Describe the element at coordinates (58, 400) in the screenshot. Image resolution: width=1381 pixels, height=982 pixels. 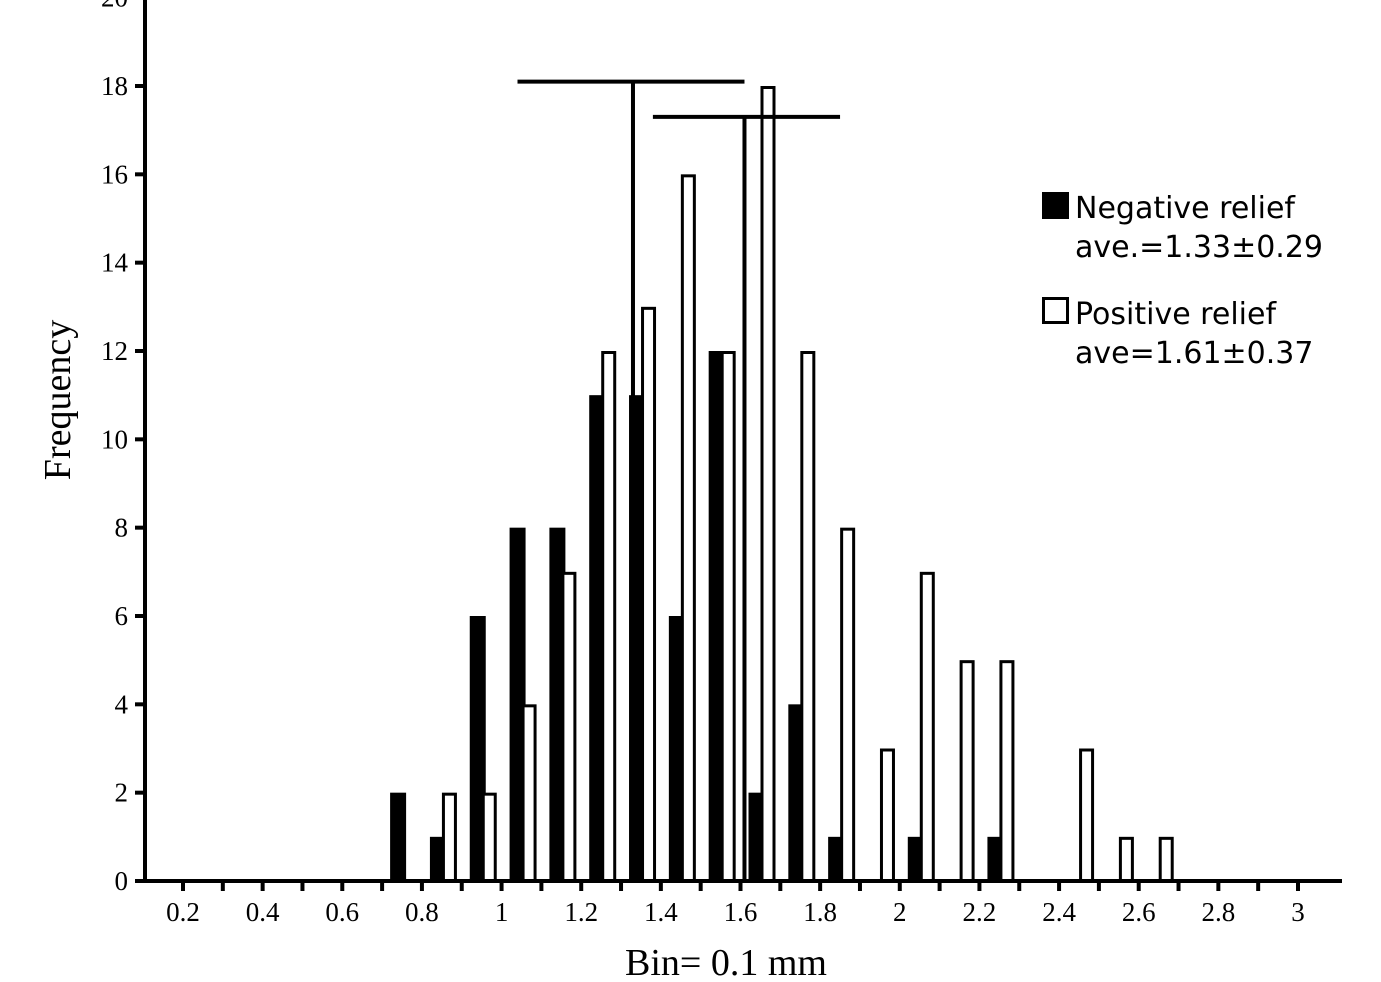
I see `y-axis-label: Frequency` at that location.